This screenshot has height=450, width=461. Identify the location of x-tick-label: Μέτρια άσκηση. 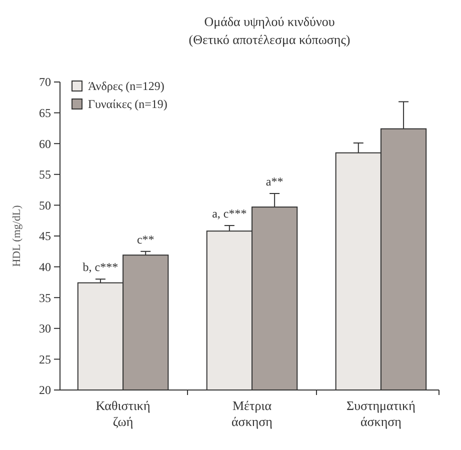
(252, 413).